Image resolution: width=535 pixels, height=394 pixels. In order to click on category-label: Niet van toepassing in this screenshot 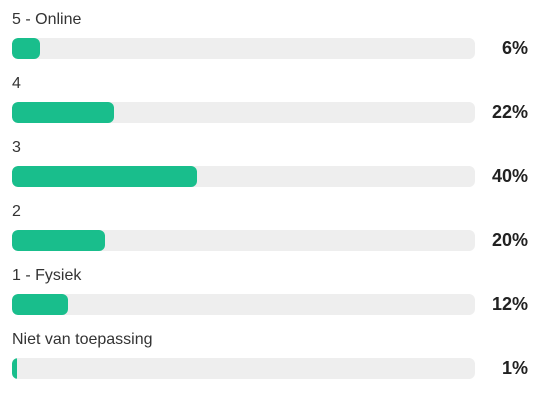, I will do `click(82, 339)`.